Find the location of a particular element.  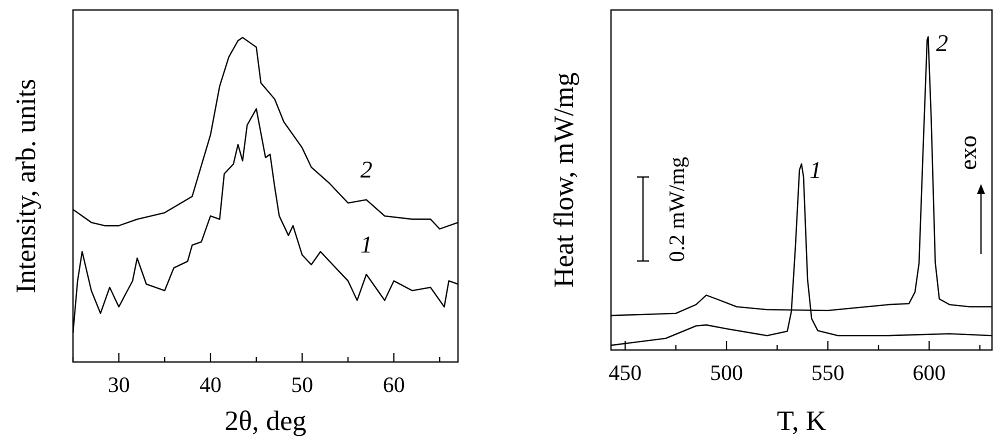

y-axis-title: Intensity, arb. units is located at coordinates (26, 186).